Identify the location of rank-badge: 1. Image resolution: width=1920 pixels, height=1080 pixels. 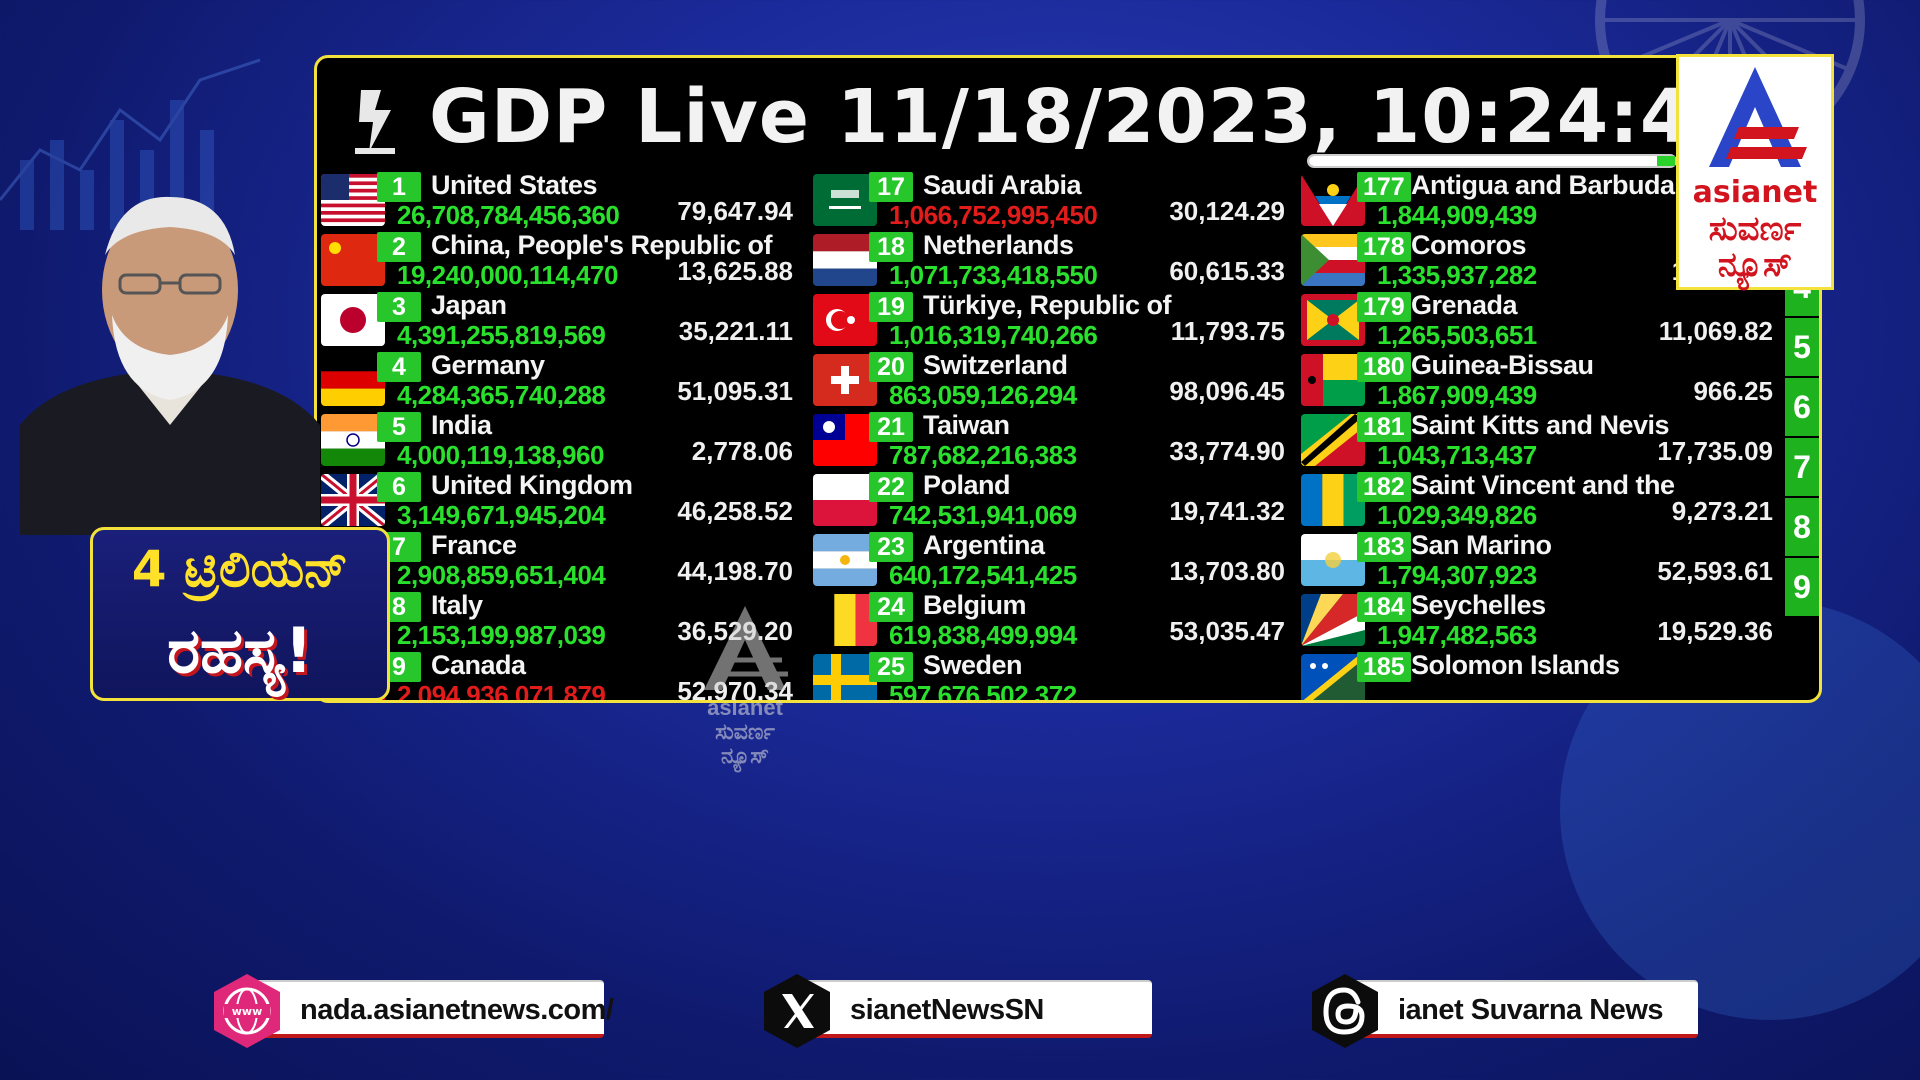
(399, 187).